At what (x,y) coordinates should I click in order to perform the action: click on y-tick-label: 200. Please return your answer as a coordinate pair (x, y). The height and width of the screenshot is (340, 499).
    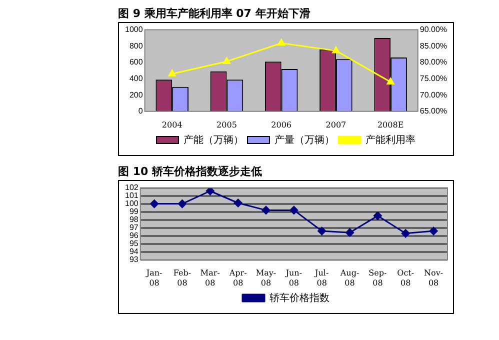
    Looking at the image, I should click on (136, 95).